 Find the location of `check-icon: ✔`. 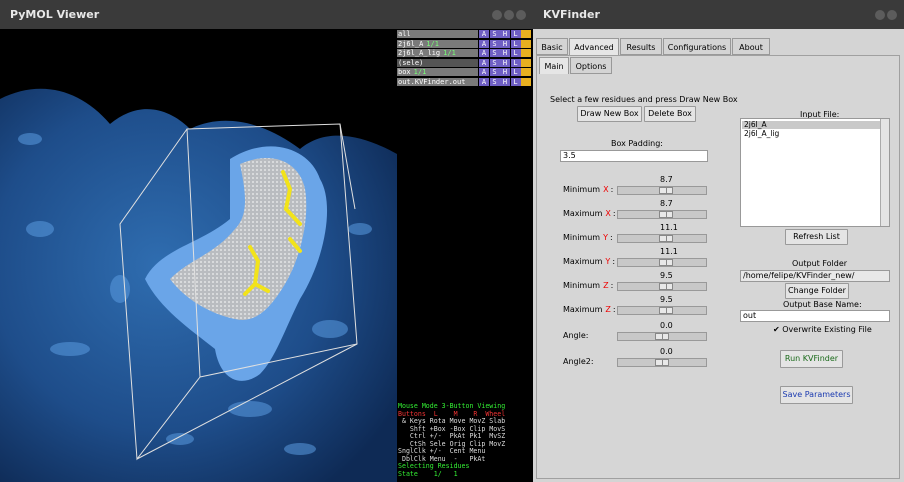

check-icon: ✔ is located at coordinates (776, 329).